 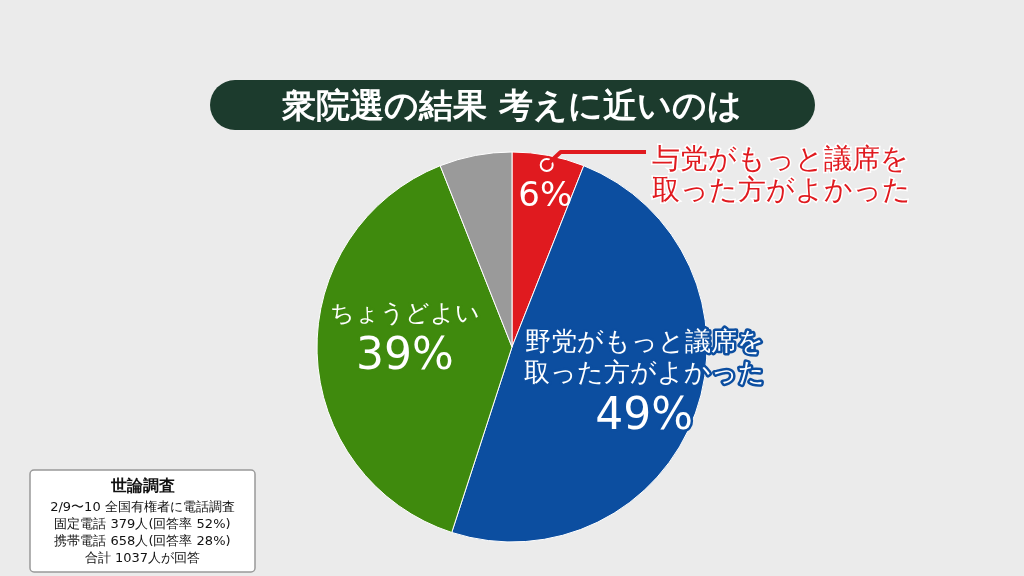 What do you see at coordinates (781, 174) in the screenshot?
I see `slice-label: 与党がもっと議席を取った方がよかった` at bounding box center [781, 174].